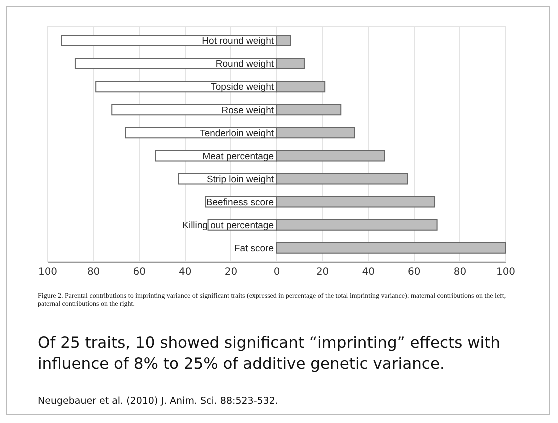  What do you see at coordinates (228, 226) in the screenshot?
I see `y-tick-label: Killing out percentage` at bounding box center [228, 226].